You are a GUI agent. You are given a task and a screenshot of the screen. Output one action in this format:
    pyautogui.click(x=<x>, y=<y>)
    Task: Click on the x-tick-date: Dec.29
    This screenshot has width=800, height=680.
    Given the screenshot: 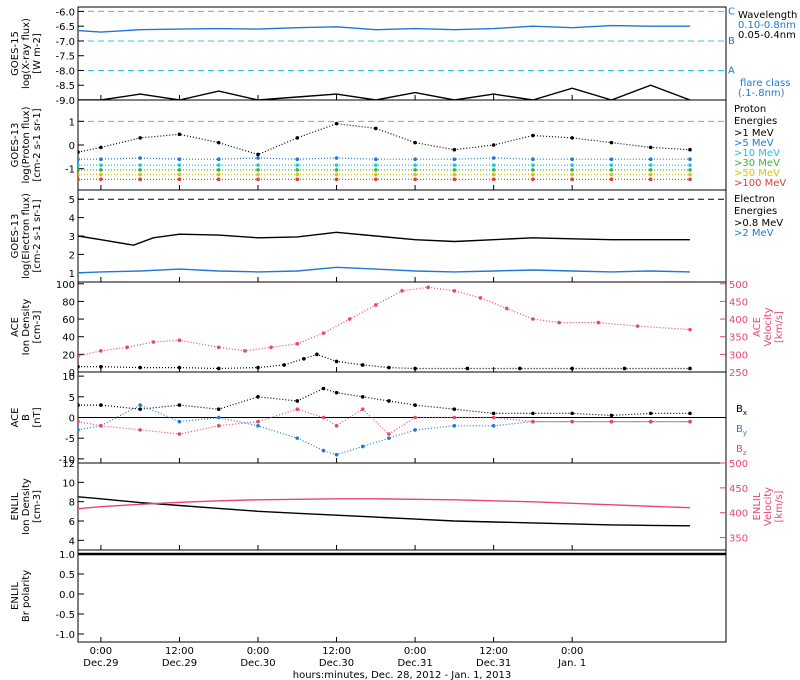 What is the action you would take?
    pyautogui.click(x=100, y=663)
    